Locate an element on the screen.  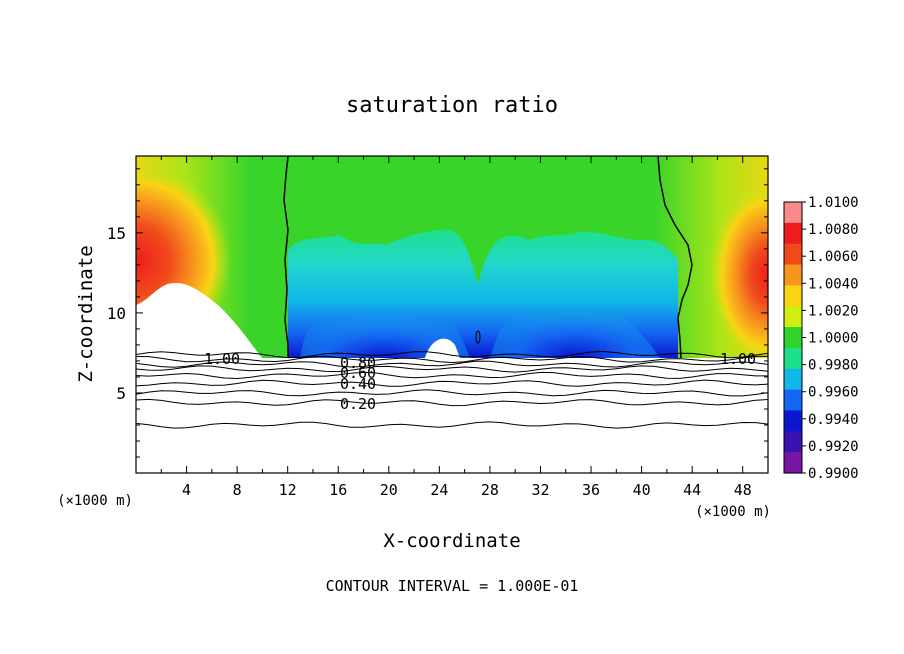
x-tick-label: 40 is located at coordinates (642, 490).